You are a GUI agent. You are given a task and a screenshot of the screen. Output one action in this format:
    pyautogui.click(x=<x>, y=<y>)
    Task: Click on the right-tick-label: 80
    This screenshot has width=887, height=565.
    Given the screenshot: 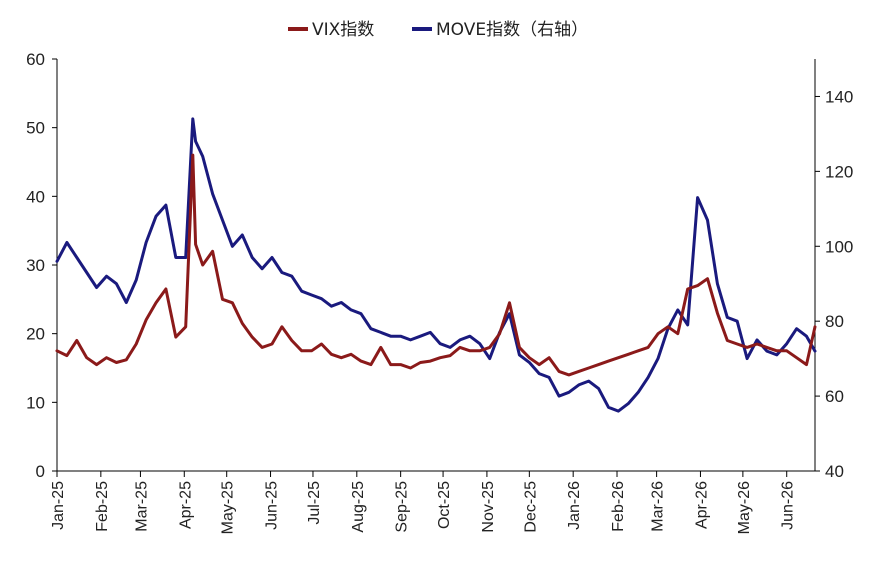 What is the action you would take?
    pyautogui.click(x=834, y=321)
    